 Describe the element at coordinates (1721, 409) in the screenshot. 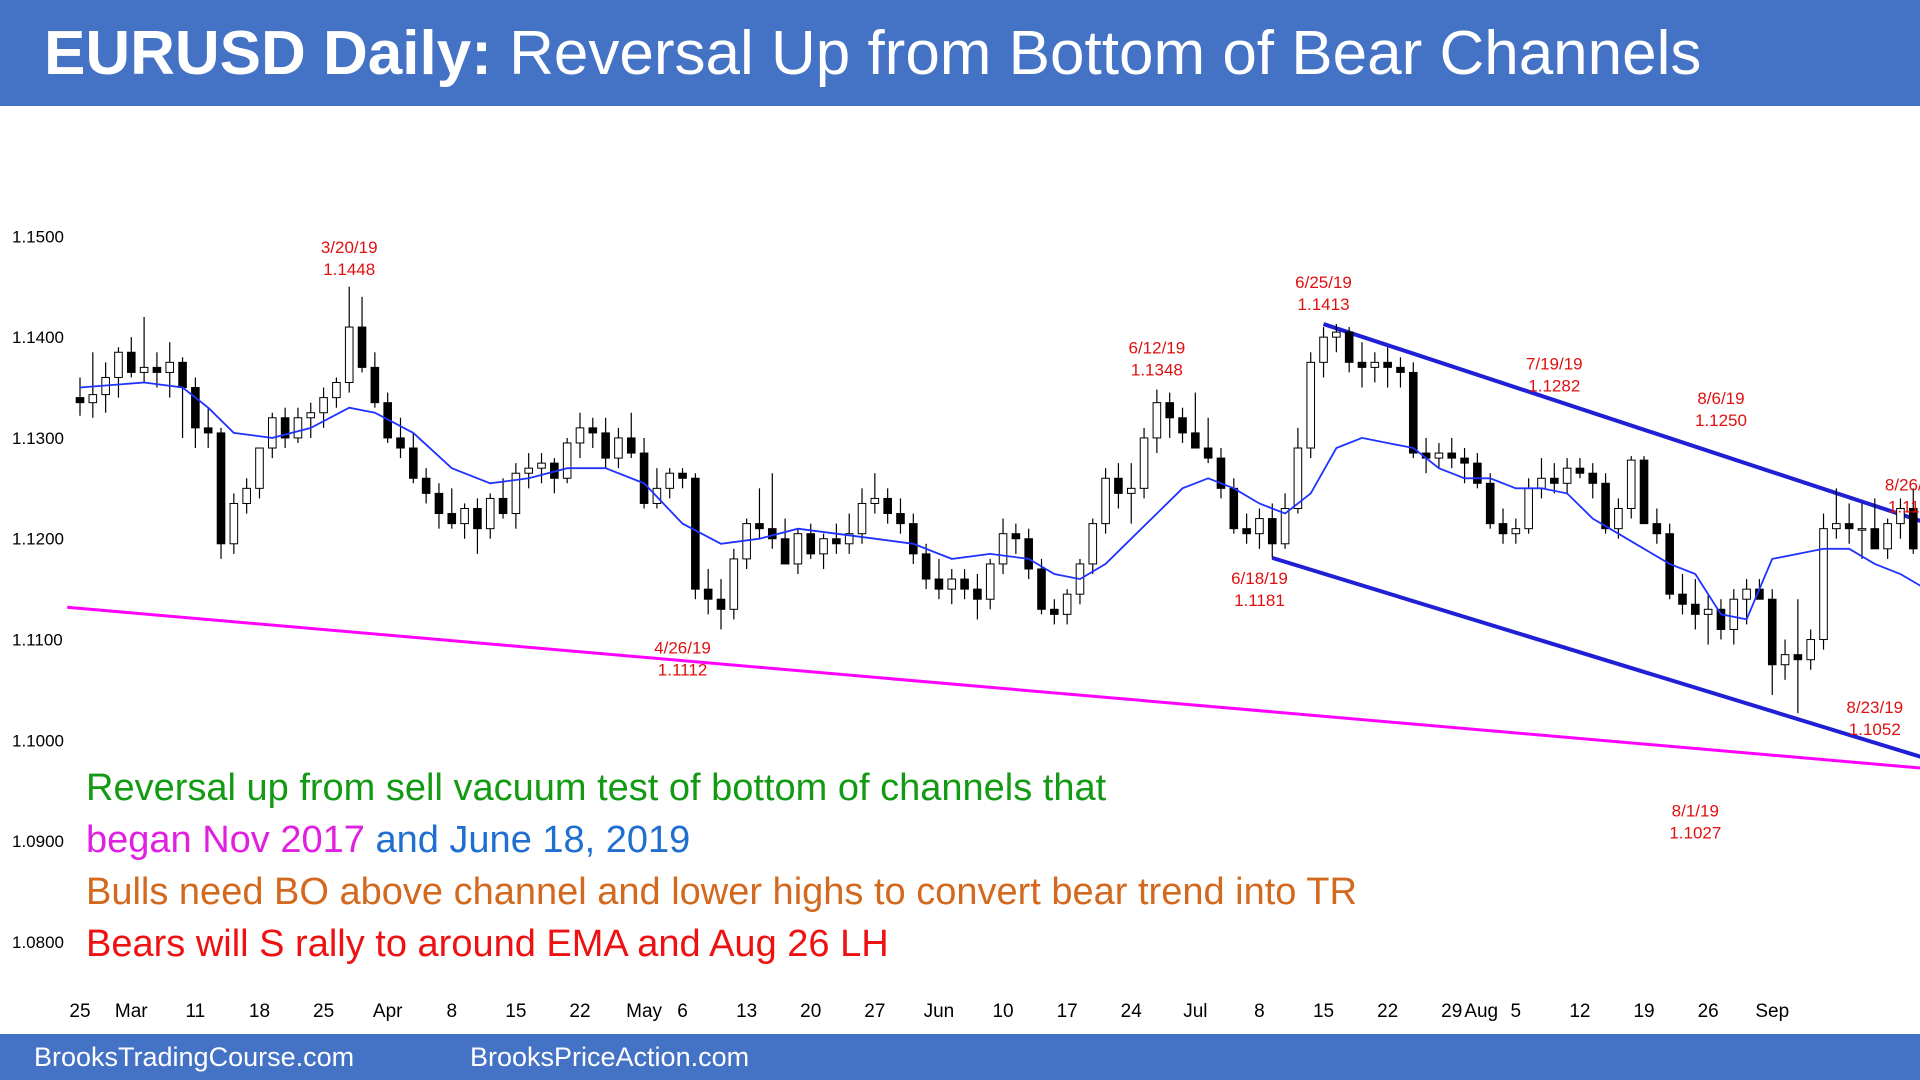

I see `price-annotation: 8/6/19 1.1250` at that location.